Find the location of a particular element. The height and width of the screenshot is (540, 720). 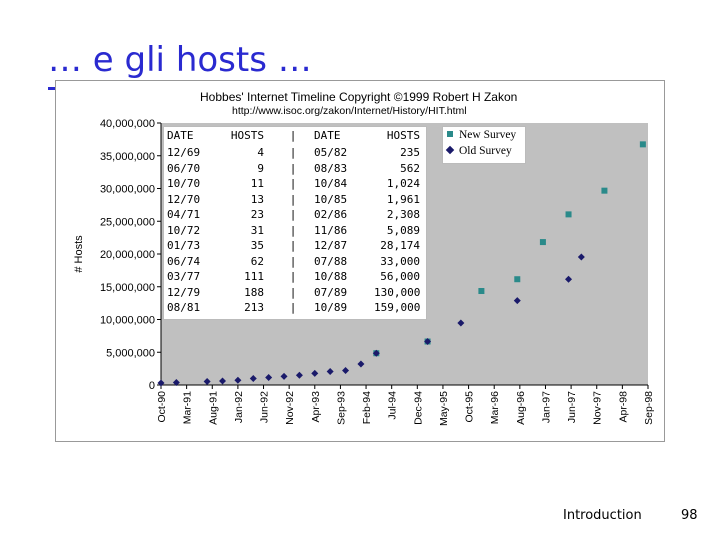

legend-item-old-survey: Old Survey is located at coordinates (478, 153).